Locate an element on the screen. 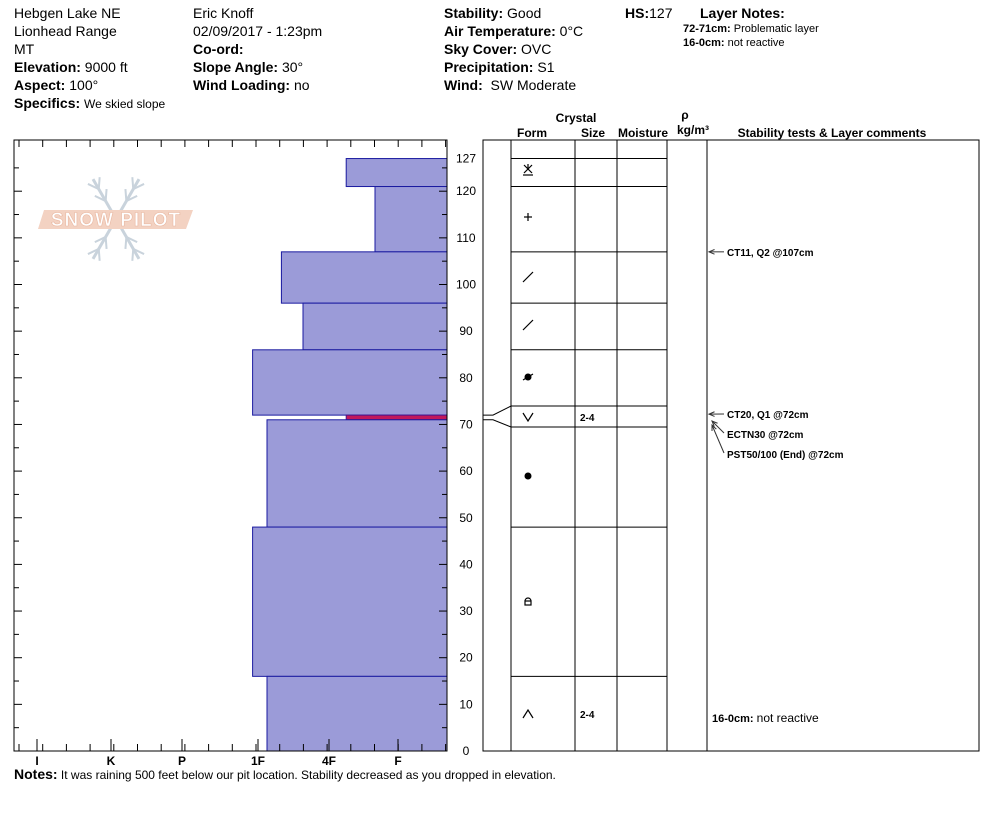 Image resolution: width=994 pixels, height=840 pixels. elevation-value: 9000 ft is located at coordinates (106, 67).